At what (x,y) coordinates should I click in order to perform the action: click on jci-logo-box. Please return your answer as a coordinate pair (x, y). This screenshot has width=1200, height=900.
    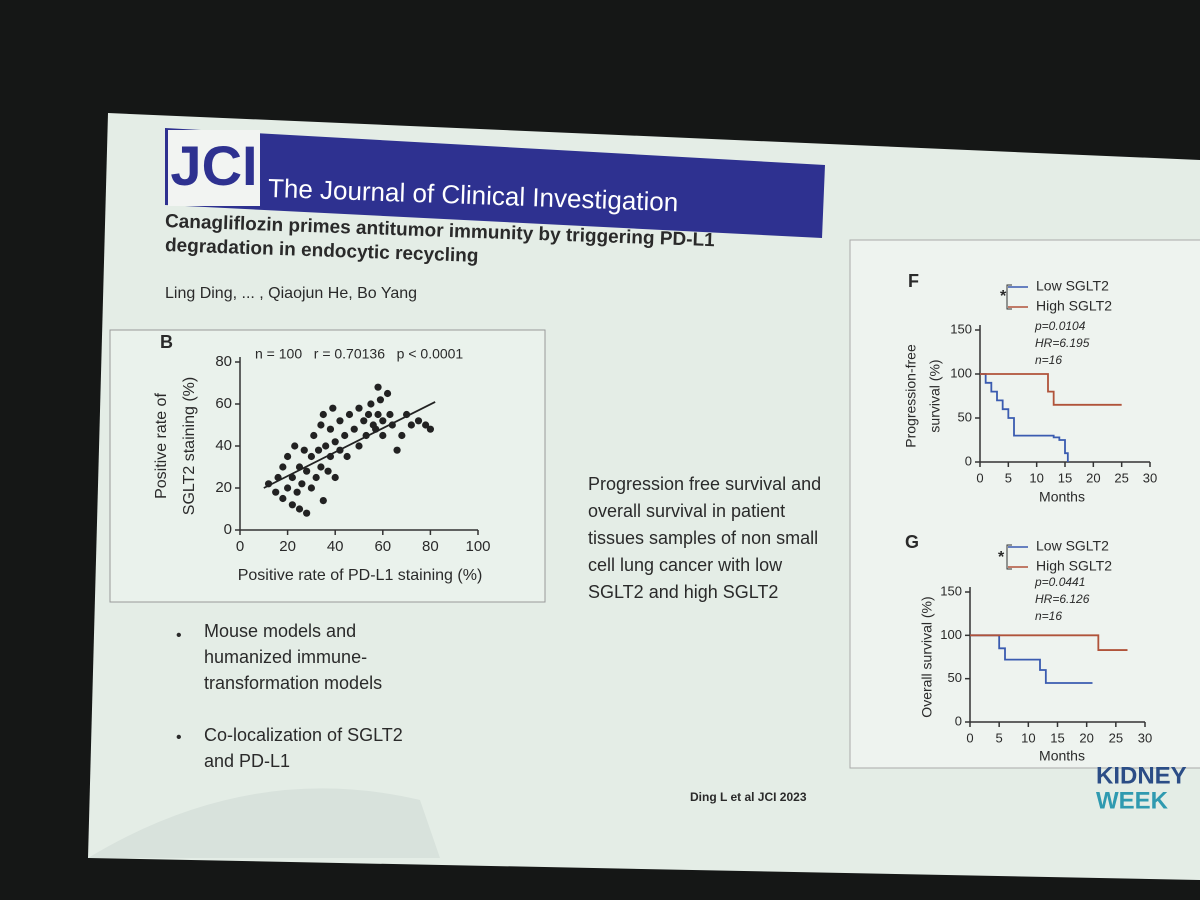
    Looking at the image, I should click on (214, 168).